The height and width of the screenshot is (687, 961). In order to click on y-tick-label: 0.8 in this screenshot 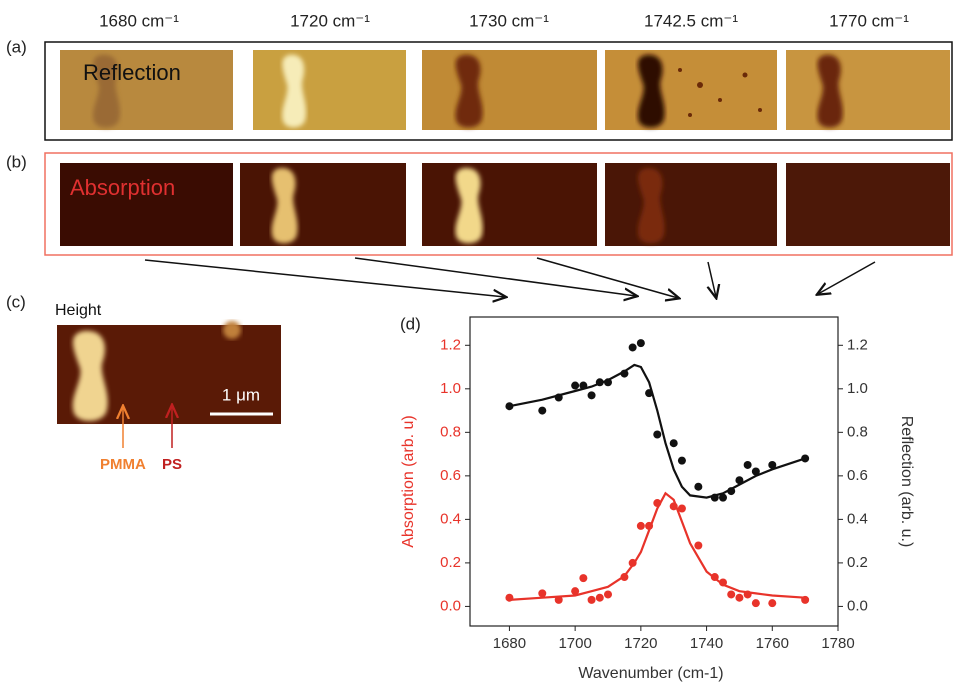, I will do `click(450, 431)`.